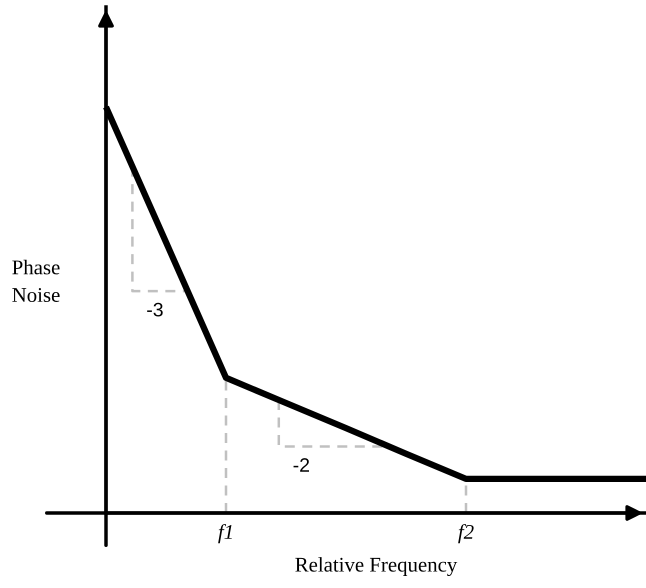  I want to click on x-axis-title: Relative Frequency, so click(376, 566).